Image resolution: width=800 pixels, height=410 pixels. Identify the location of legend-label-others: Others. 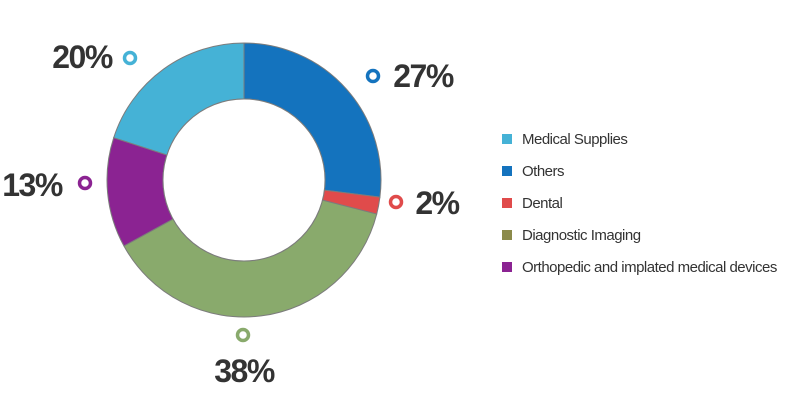
(543, 171).